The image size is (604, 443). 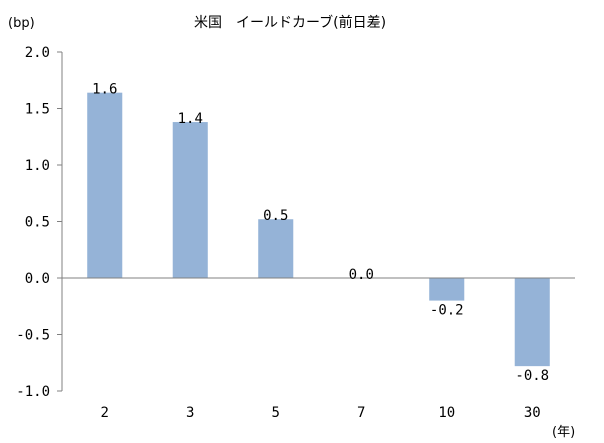 I want to click on data-label: 0.0, so click(x=361, y=275).